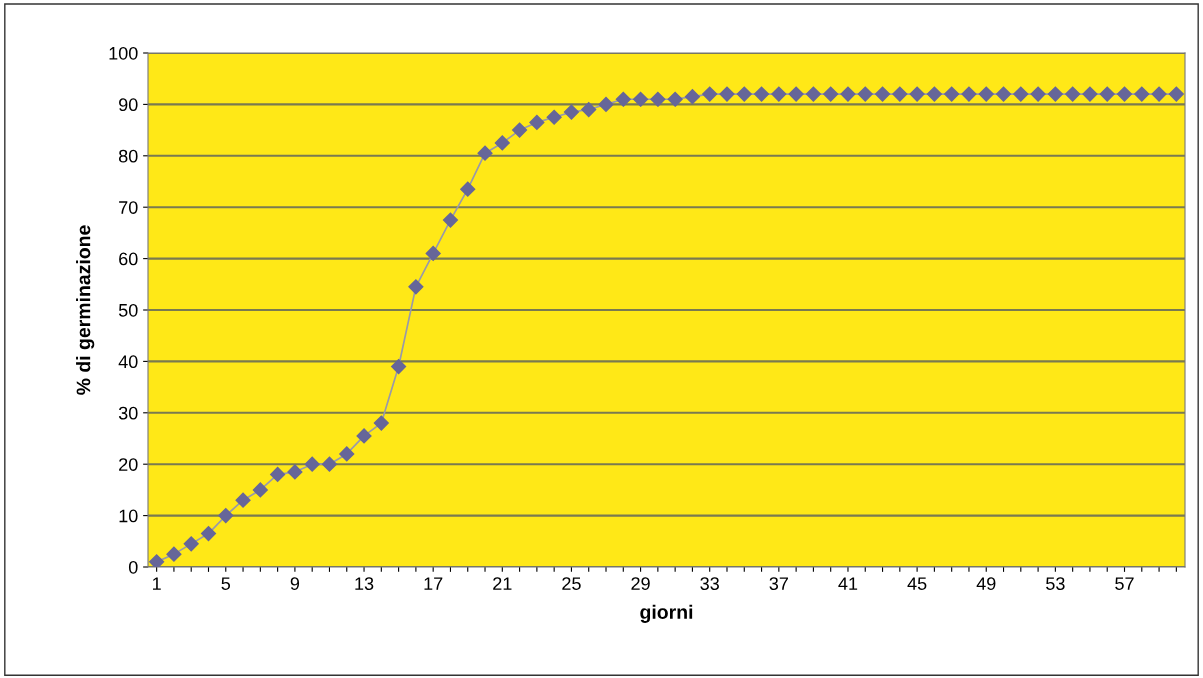  I want to click on x-tick-label: 5, so click(226, 583).